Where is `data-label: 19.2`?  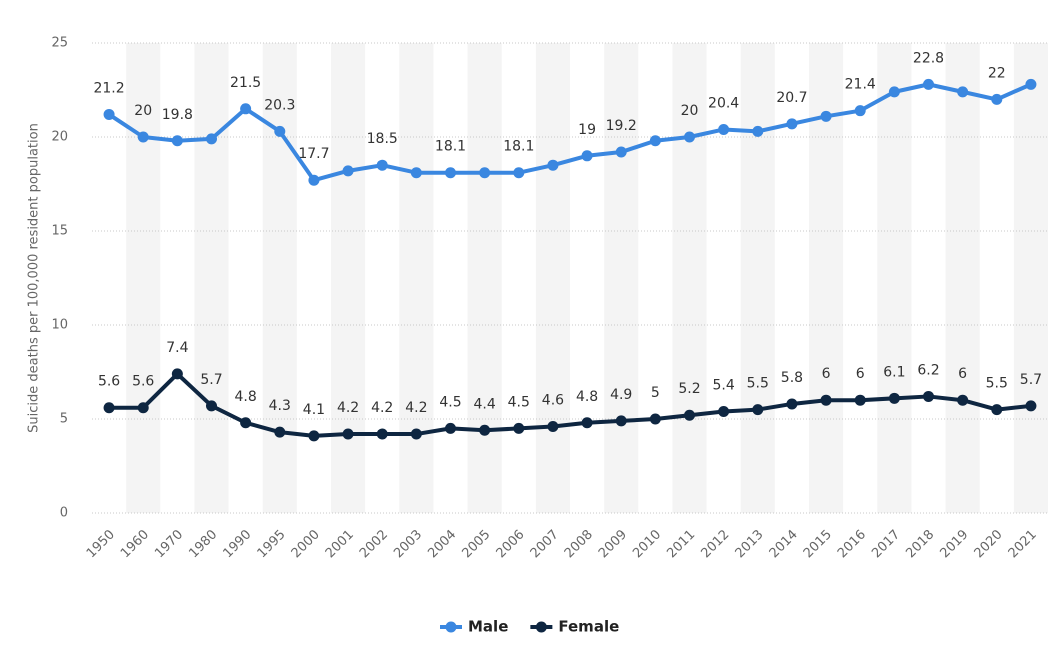
data-label: 19.2 is located at coordinates (621, 126).